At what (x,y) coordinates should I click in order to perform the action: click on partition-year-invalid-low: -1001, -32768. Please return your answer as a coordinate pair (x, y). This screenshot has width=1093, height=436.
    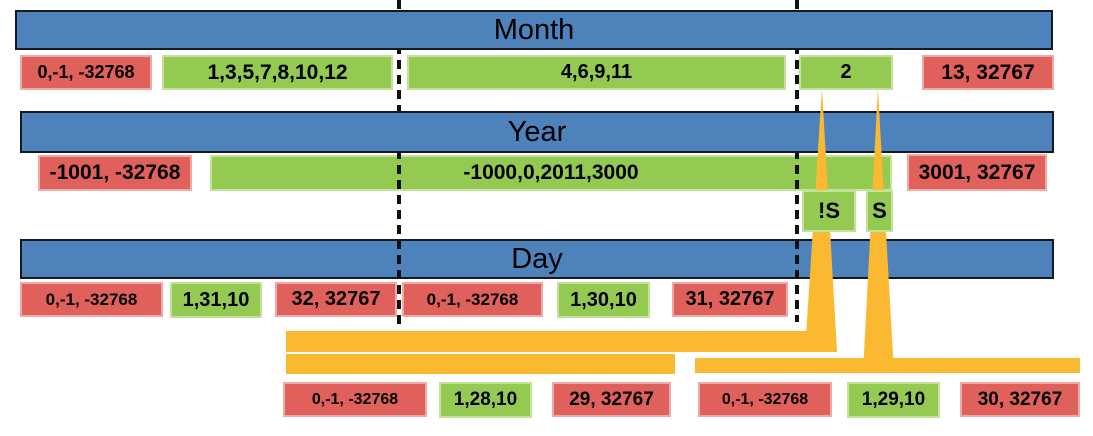
    Looking at the image, I should click on (115, 173).